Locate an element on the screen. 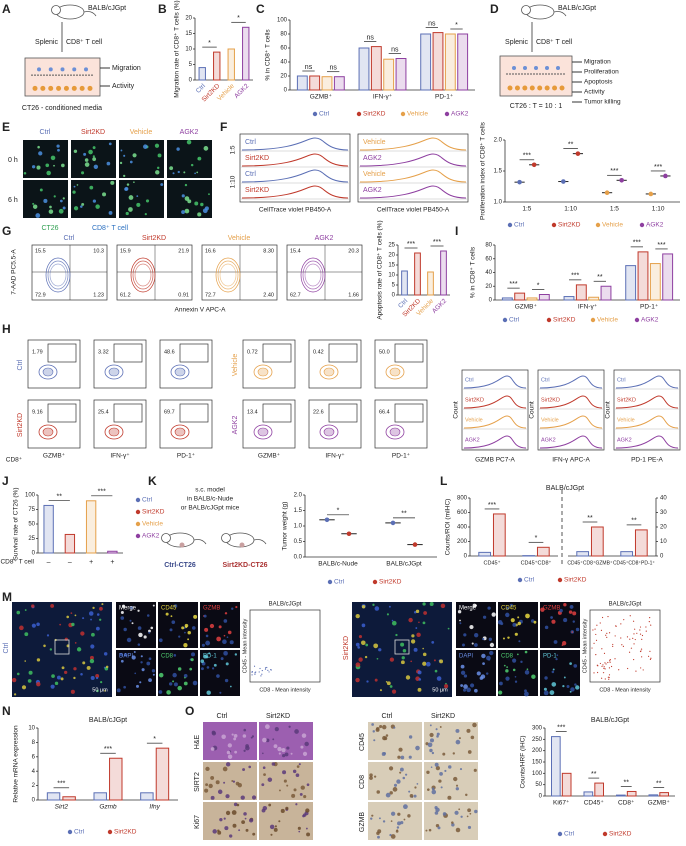 This screenshot has width=686, height=846. label: Ctrl is located at coordinates (69, 238).